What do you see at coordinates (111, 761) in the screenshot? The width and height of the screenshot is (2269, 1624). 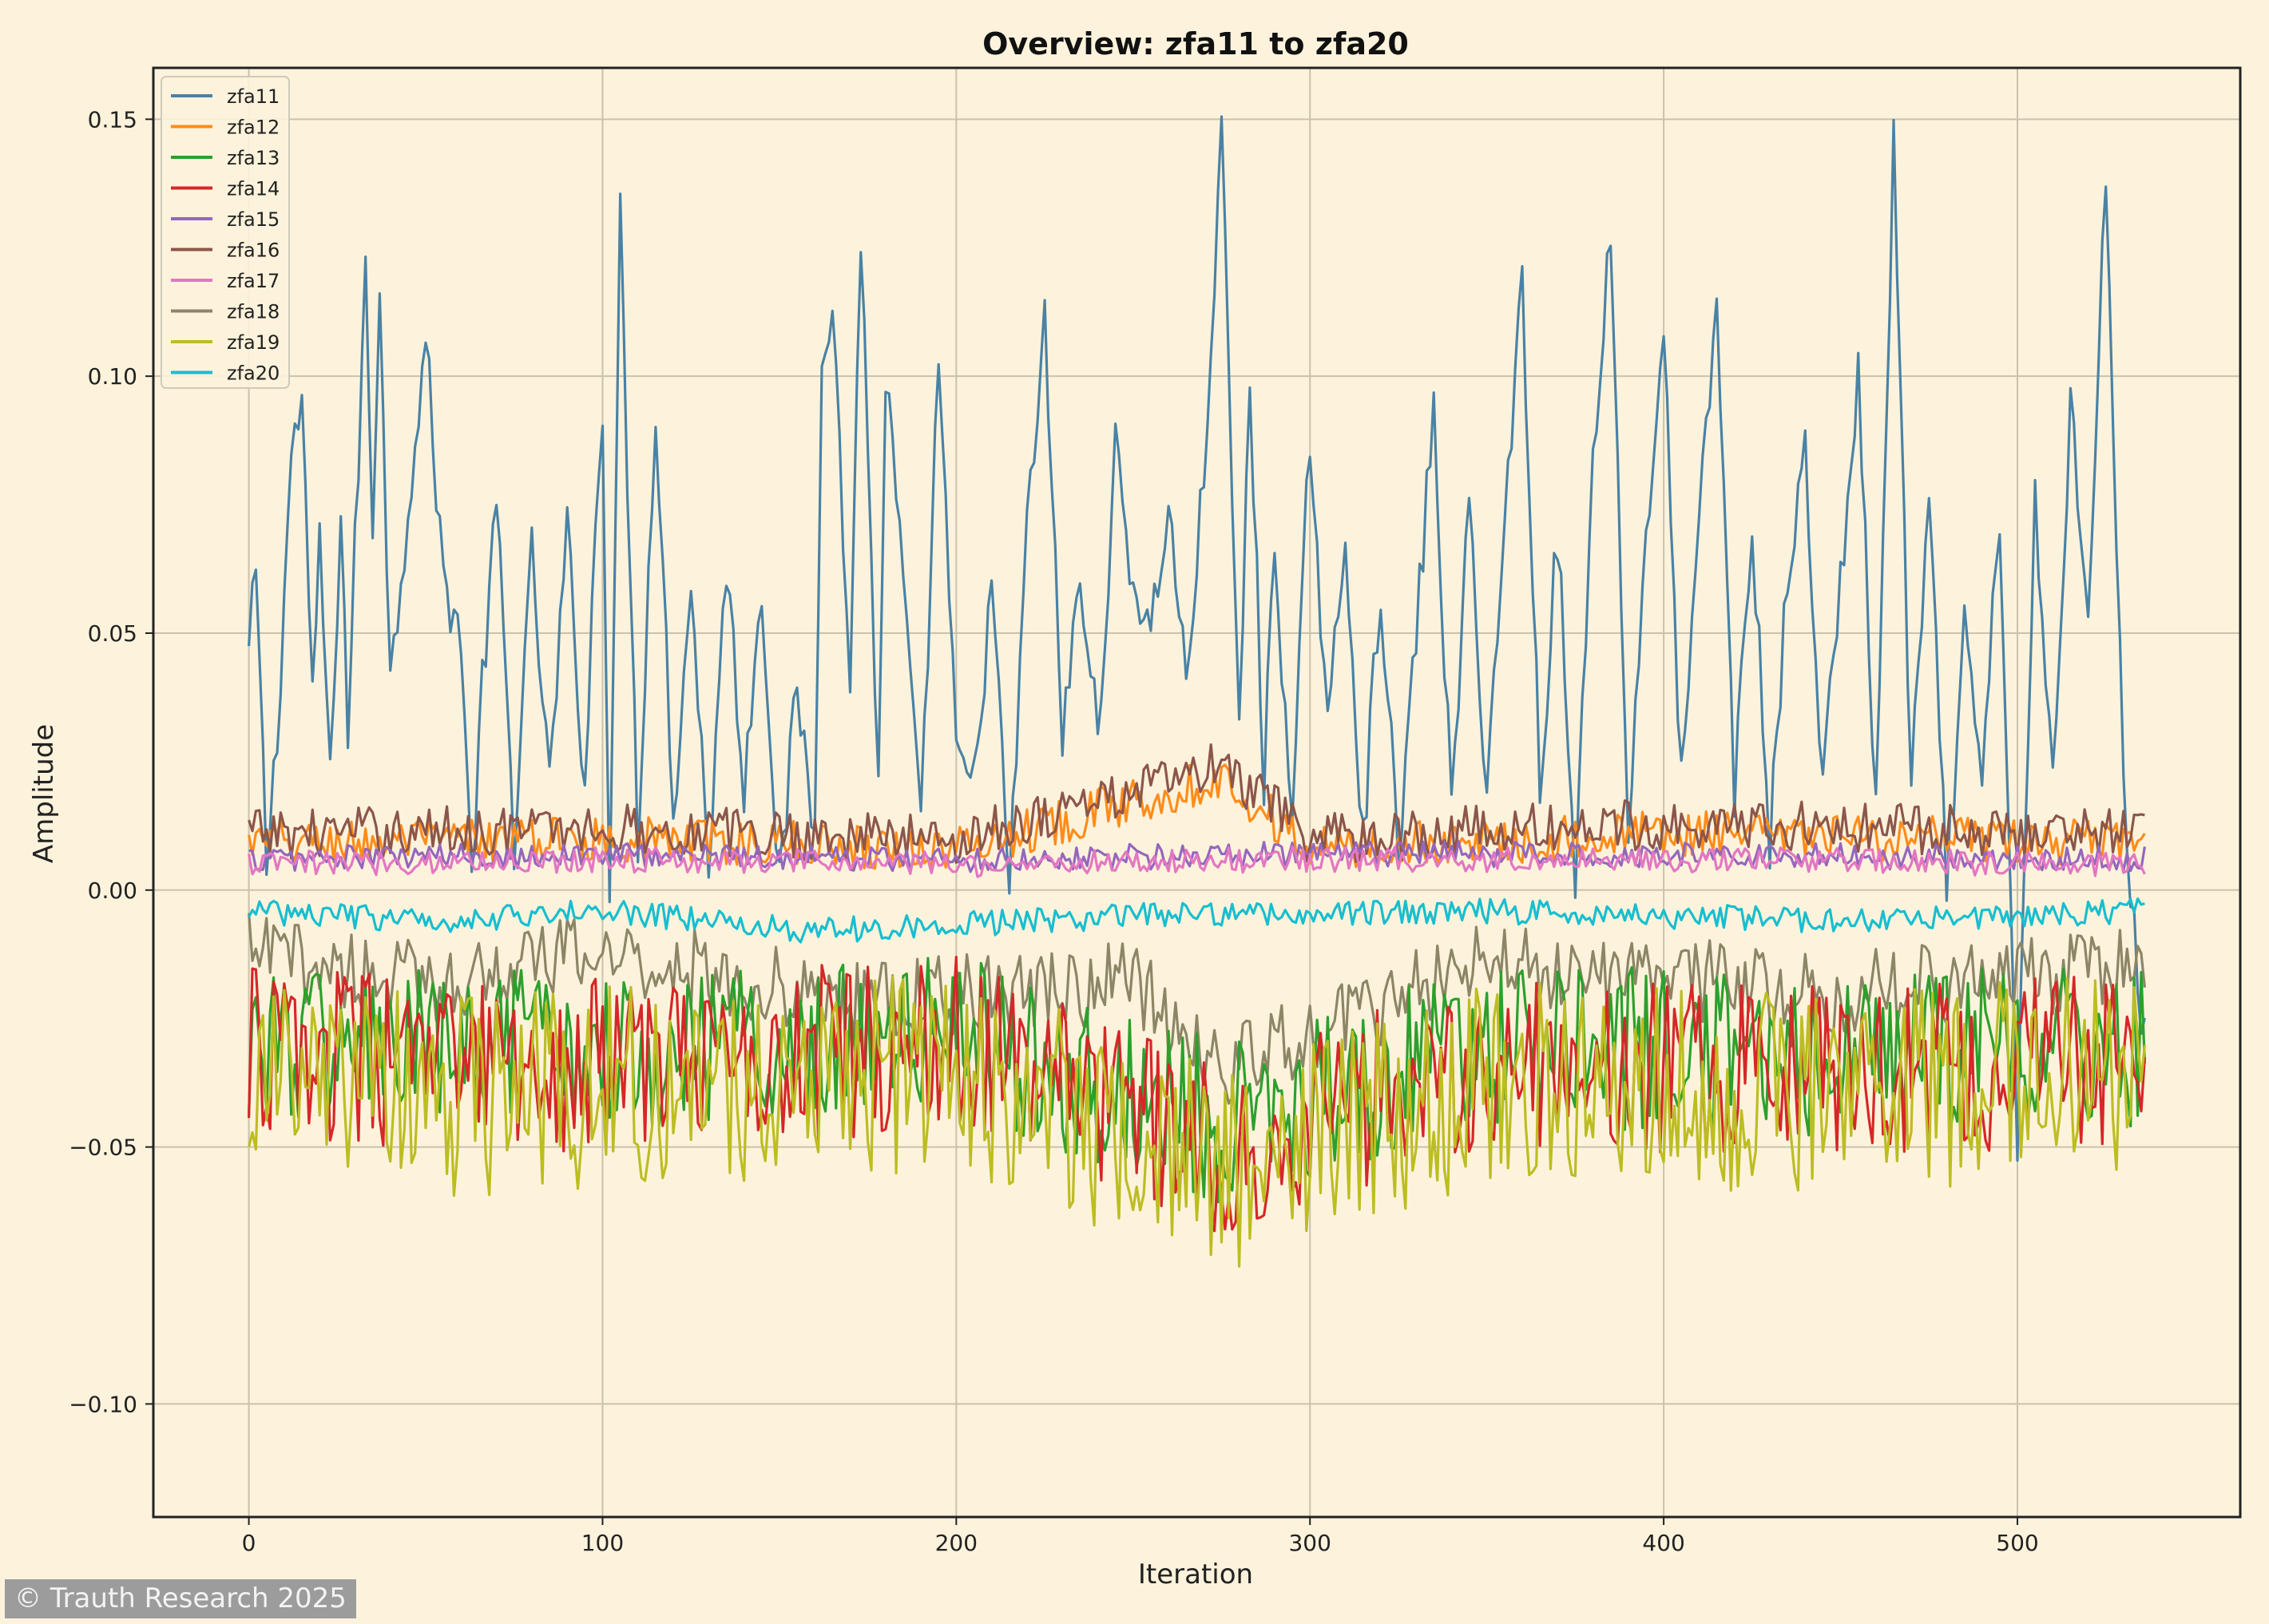 I see `y-axis-ticks: 0.15 0.10 0.05 0.00 −0.05 −0.10` at bounding box center [111, 761].